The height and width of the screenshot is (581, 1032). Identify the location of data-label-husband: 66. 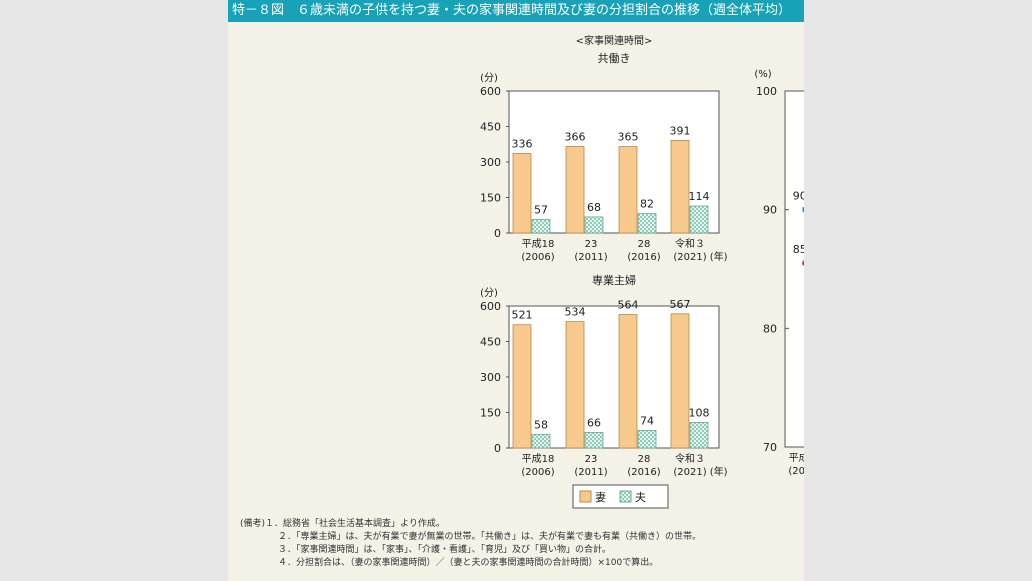
(594, 422).